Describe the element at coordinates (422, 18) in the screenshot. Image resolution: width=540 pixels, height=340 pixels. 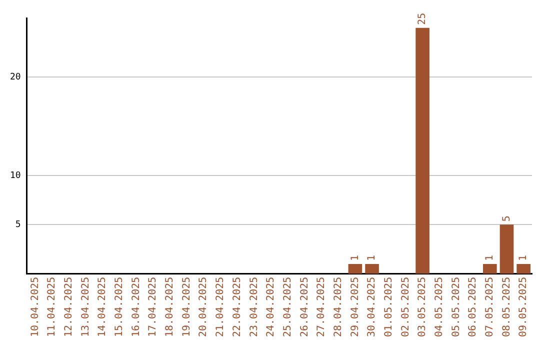
I see `data-label: 25` at that location.